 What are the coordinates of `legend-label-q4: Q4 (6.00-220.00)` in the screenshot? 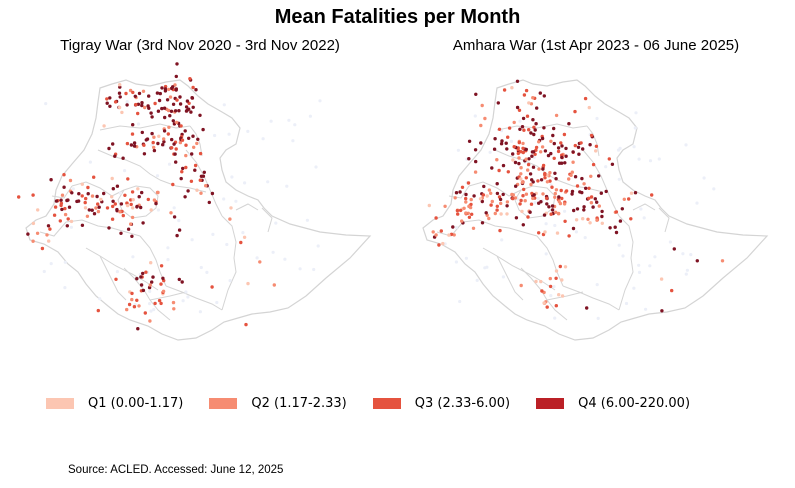 It's located at (634, 403).